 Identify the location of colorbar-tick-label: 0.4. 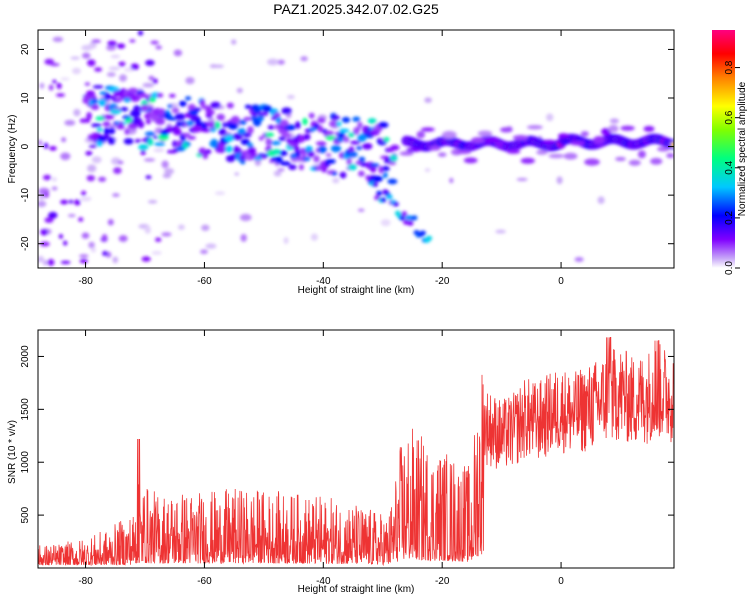
(729, 167).